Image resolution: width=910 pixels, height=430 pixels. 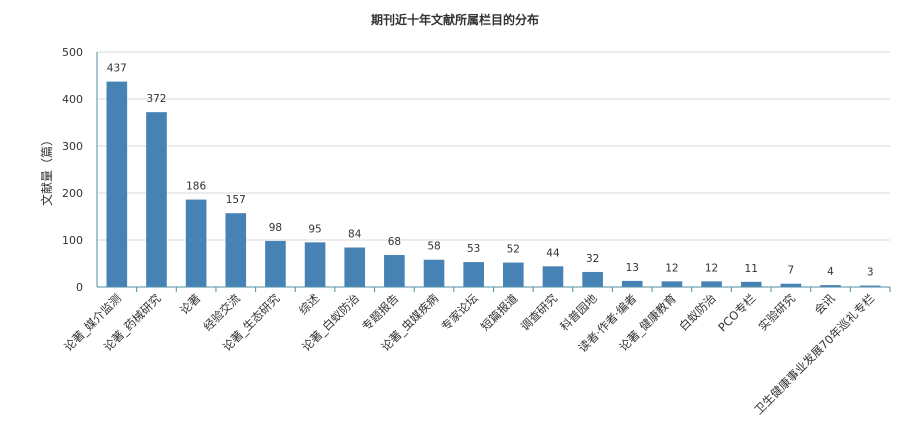 What do you see at coordinates (830, 272) in the screenshot?
I see `data-label-18: 4` at bounding box center [830, 272].